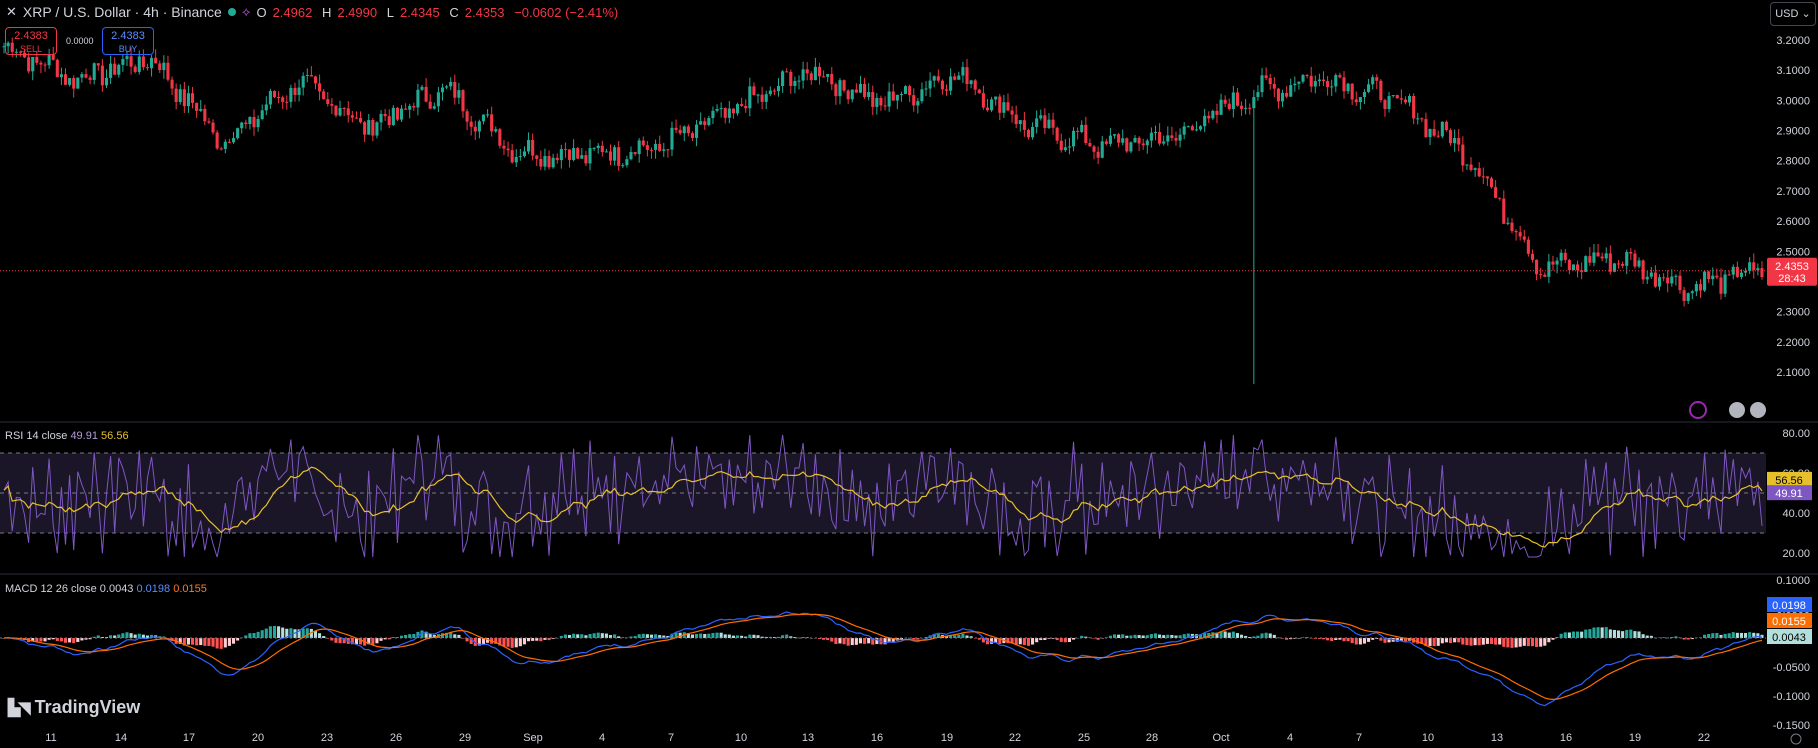 The height and width of the screenshot is (748, 1818). Describe the element at coordinates (326, 12) in the screenshot. I see `ohlc-high-key: H` at that location.